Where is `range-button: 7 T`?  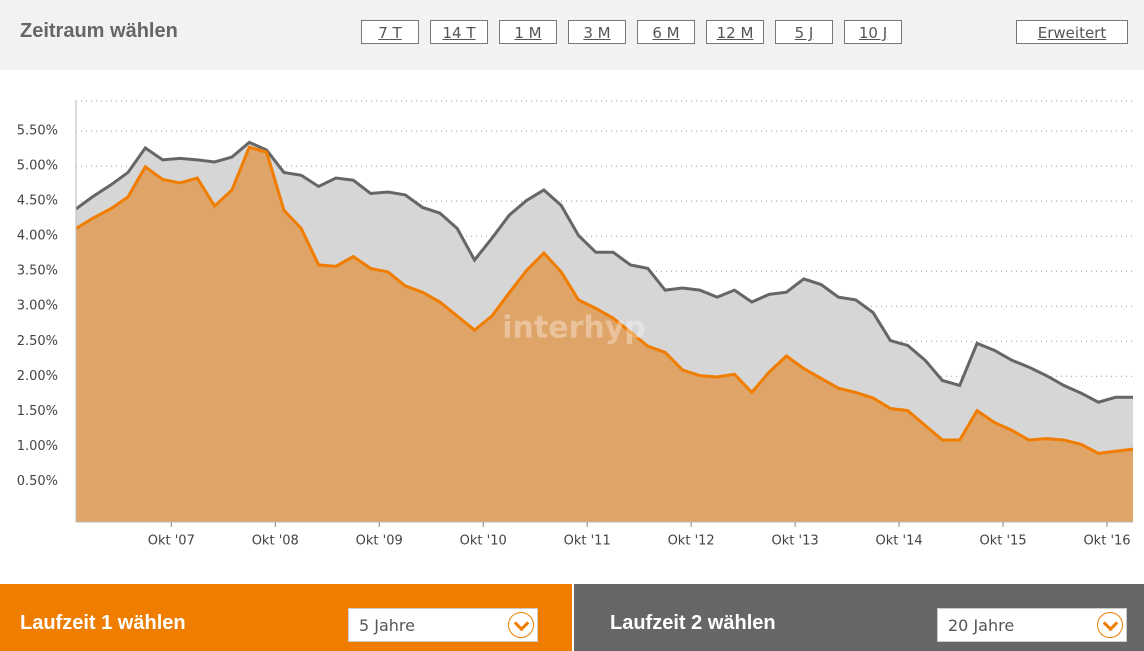
range-button: 7 T is located at coordinates (390, 32).